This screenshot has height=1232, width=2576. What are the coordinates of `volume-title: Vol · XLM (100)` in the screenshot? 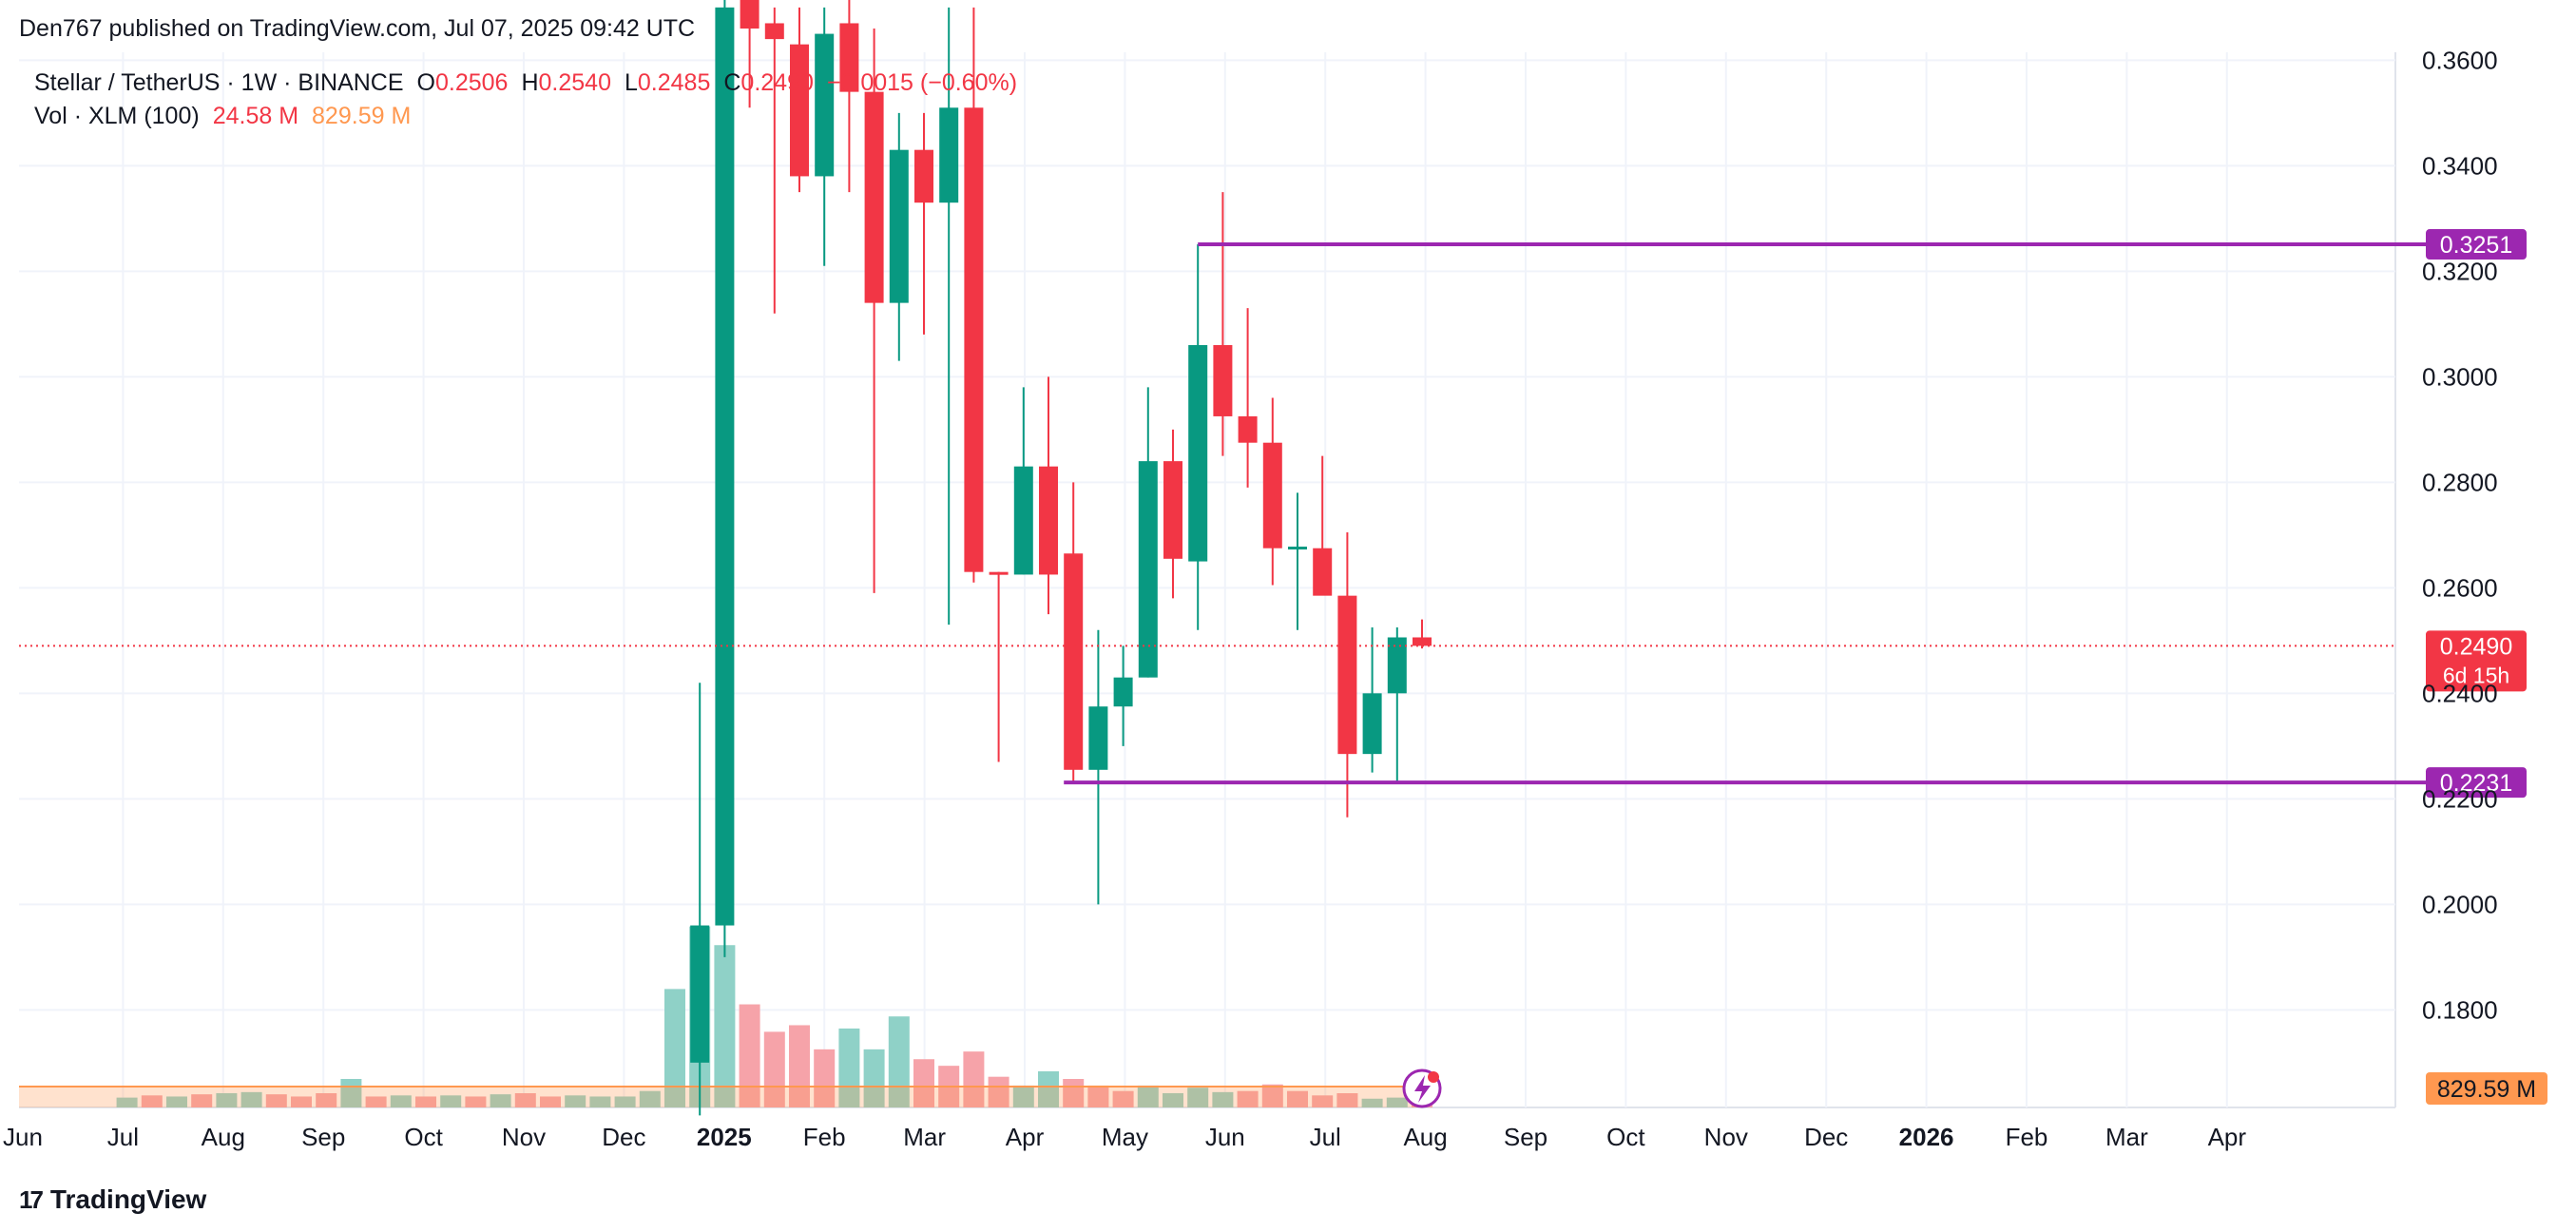 It's located at (117, 116).